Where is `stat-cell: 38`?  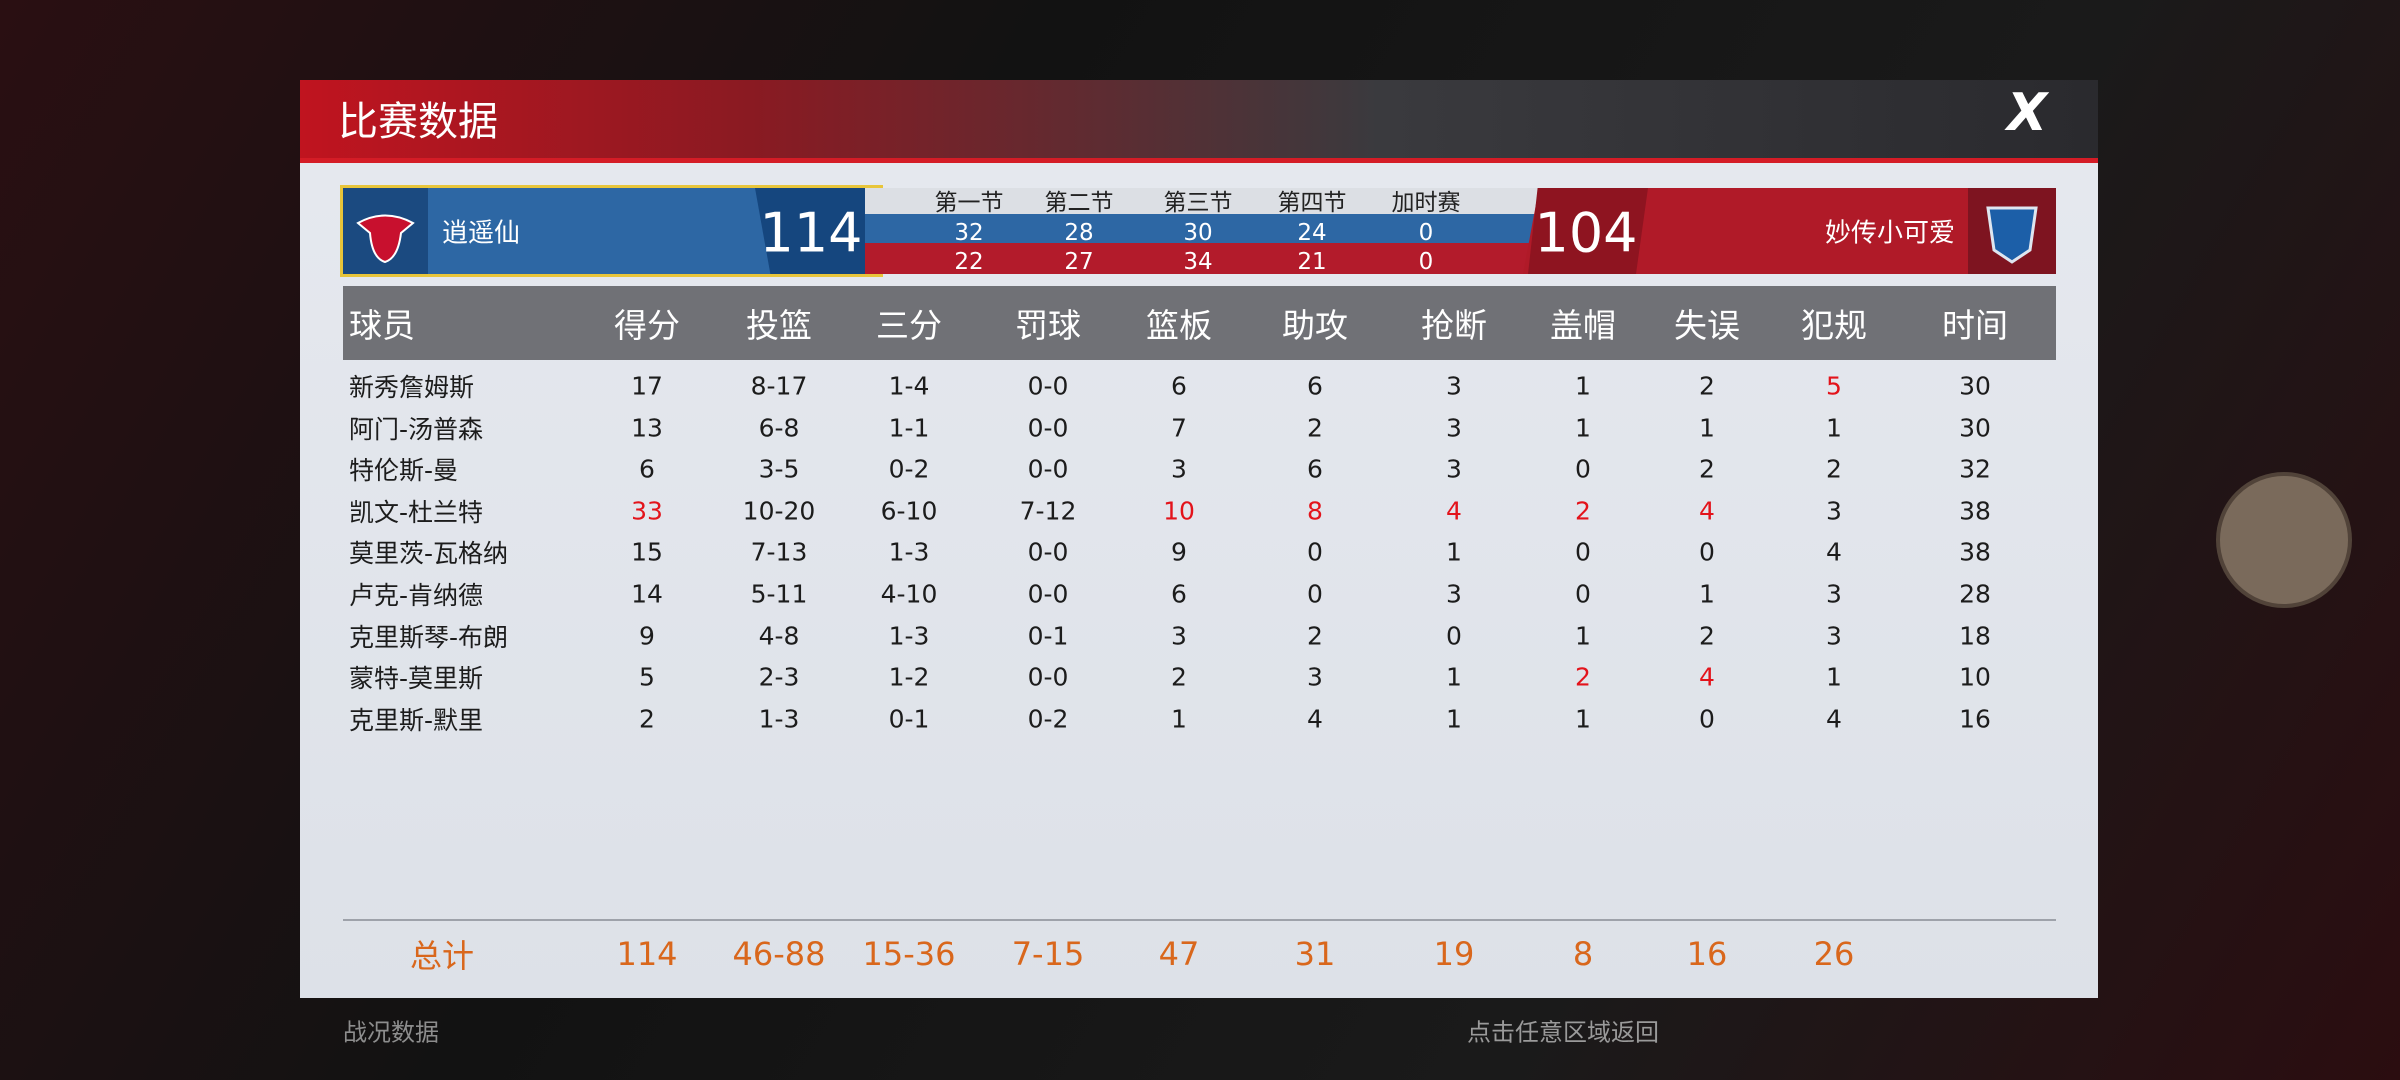 stat-cell: 38 is located at coordinates (1975, 552).